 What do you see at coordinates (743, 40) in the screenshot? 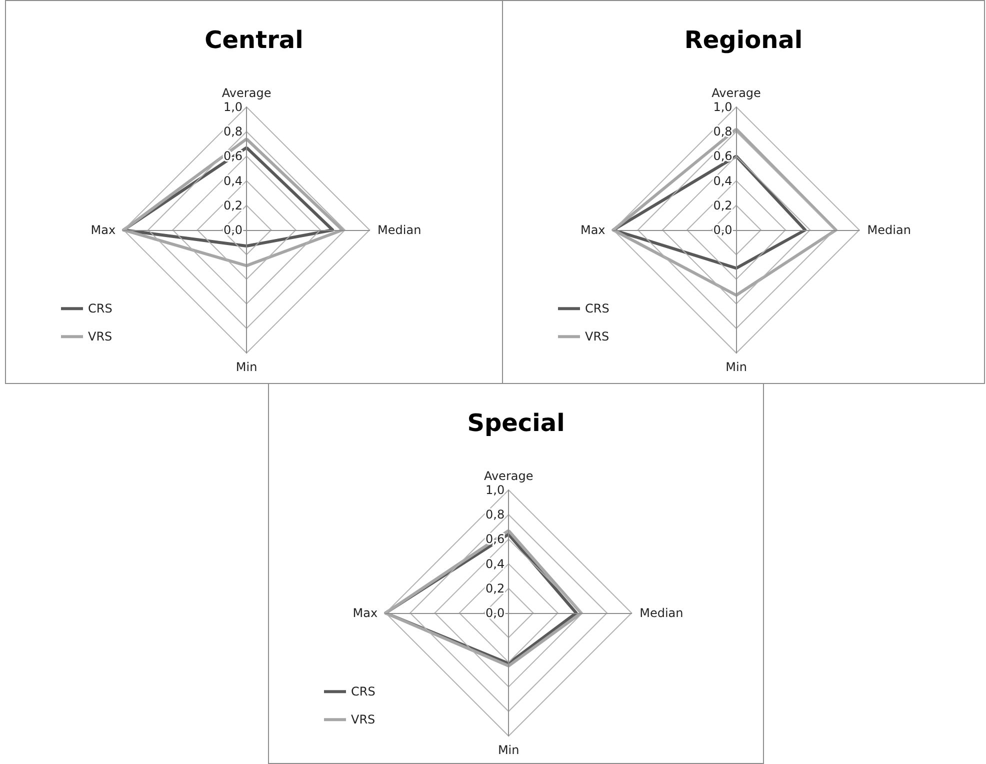
I see `chart-title: Regional` at bounding box center [743, 40].